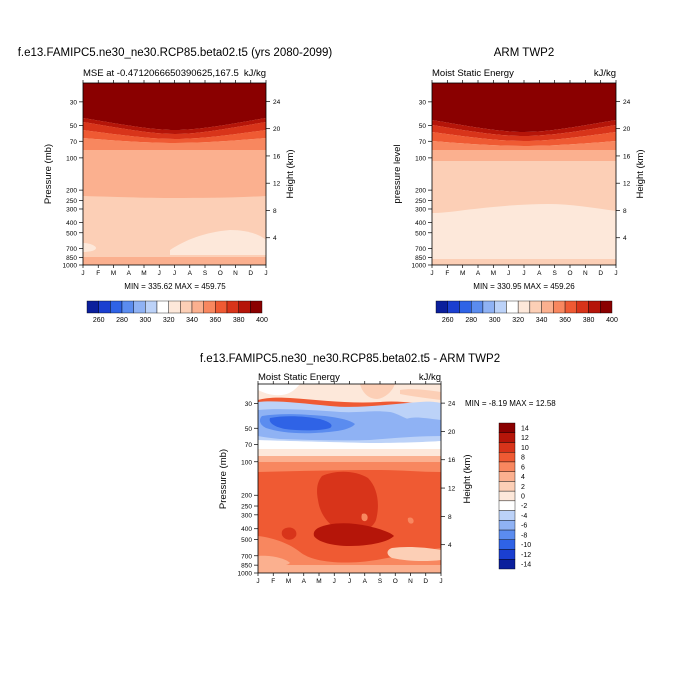 The width and height of the screenshot is (700, 700). What do you see at coordinates (223, 479) in the screenshot?
I see `panel-diff-ylabel: Pressure (mb)` at bounding box center [223, 479].